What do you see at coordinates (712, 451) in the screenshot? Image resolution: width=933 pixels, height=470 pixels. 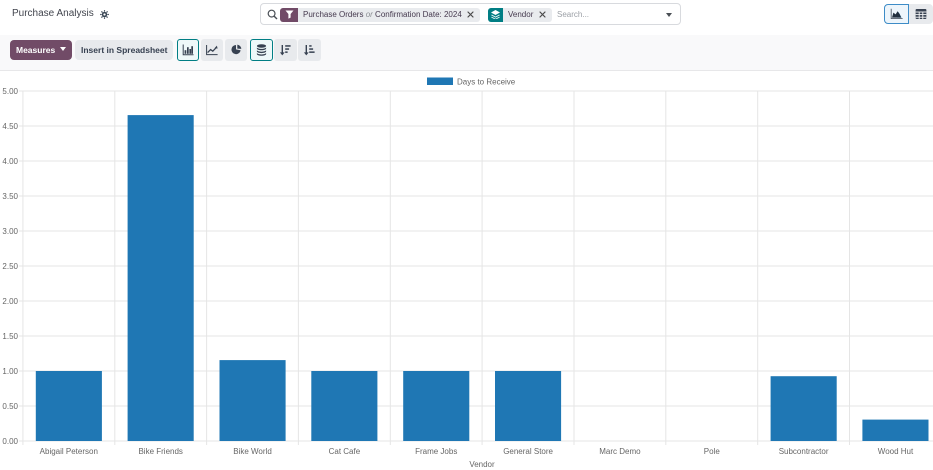 I see `svg-text: Pole` at bounding box center [712, 451].